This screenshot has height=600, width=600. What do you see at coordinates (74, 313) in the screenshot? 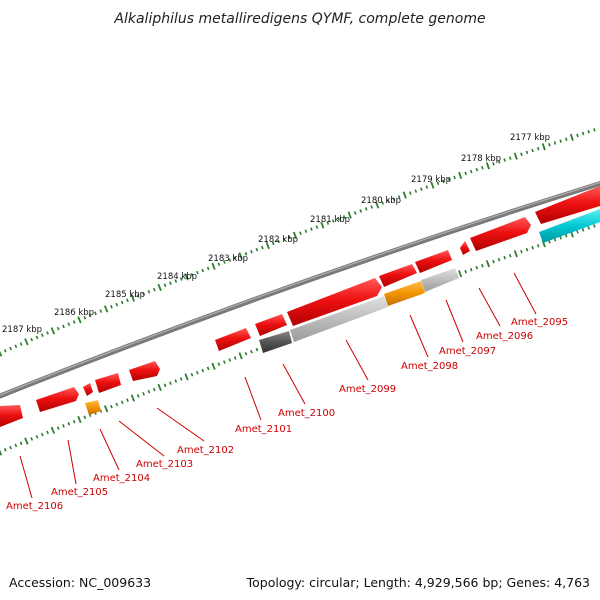
I see `kbp-label: 2186 kbp` at bounding box center [74, 313].